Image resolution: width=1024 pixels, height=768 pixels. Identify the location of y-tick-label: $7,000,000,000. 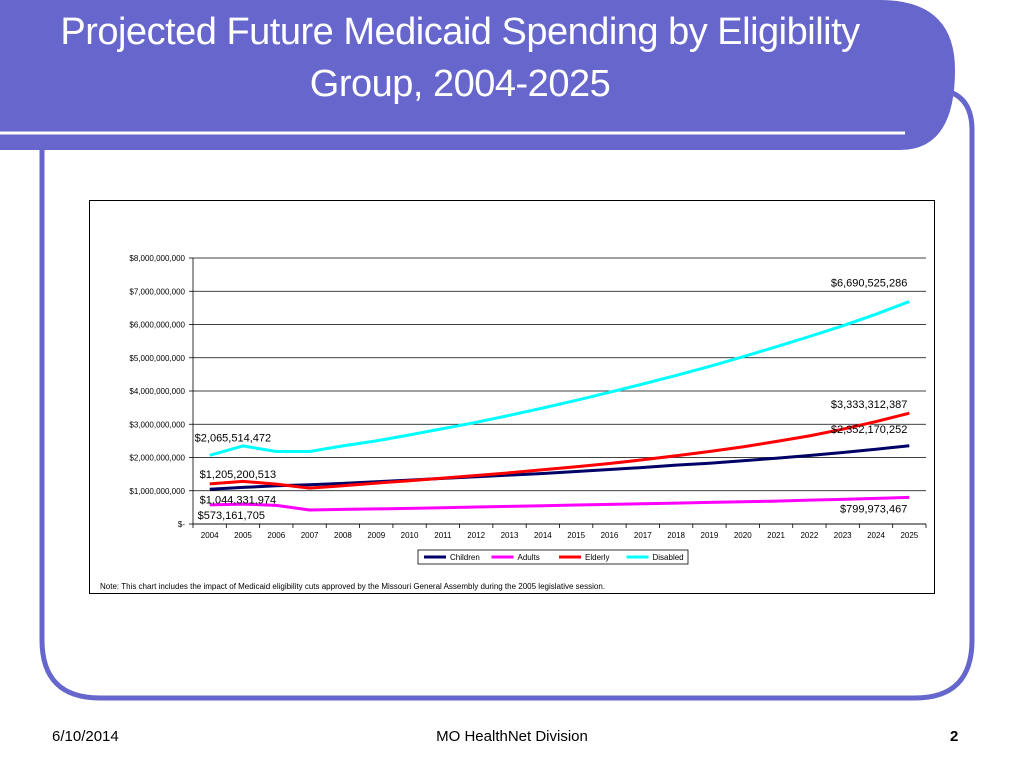
(157, 291).